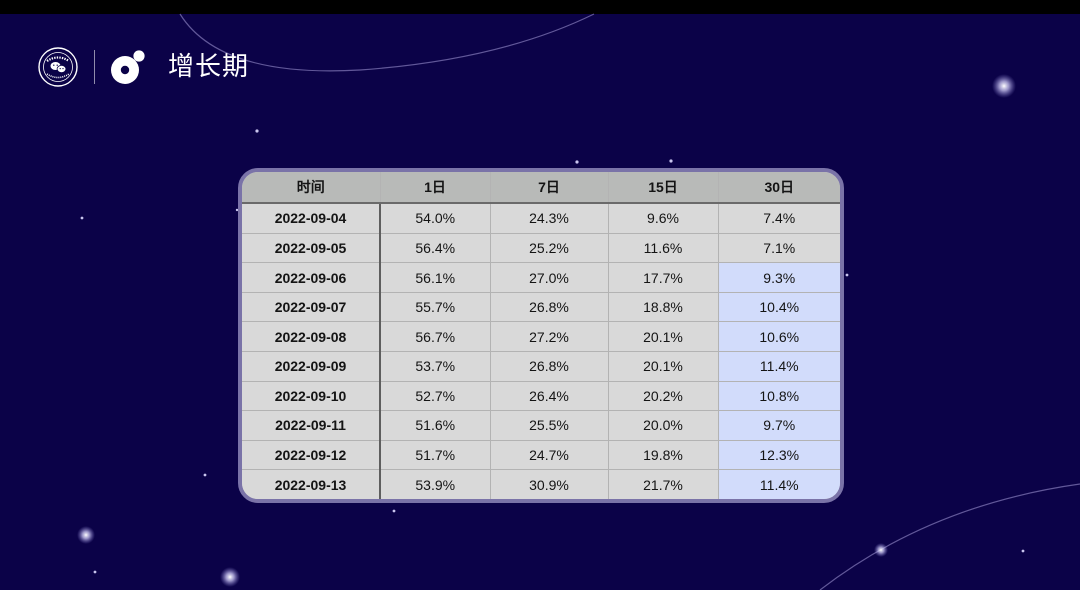 The image size is (1080, 590). What do you see at coordinates (663, 484) in the screenshot?
I see `day15-cell: 21.7%` at bounding box center [663, 484].